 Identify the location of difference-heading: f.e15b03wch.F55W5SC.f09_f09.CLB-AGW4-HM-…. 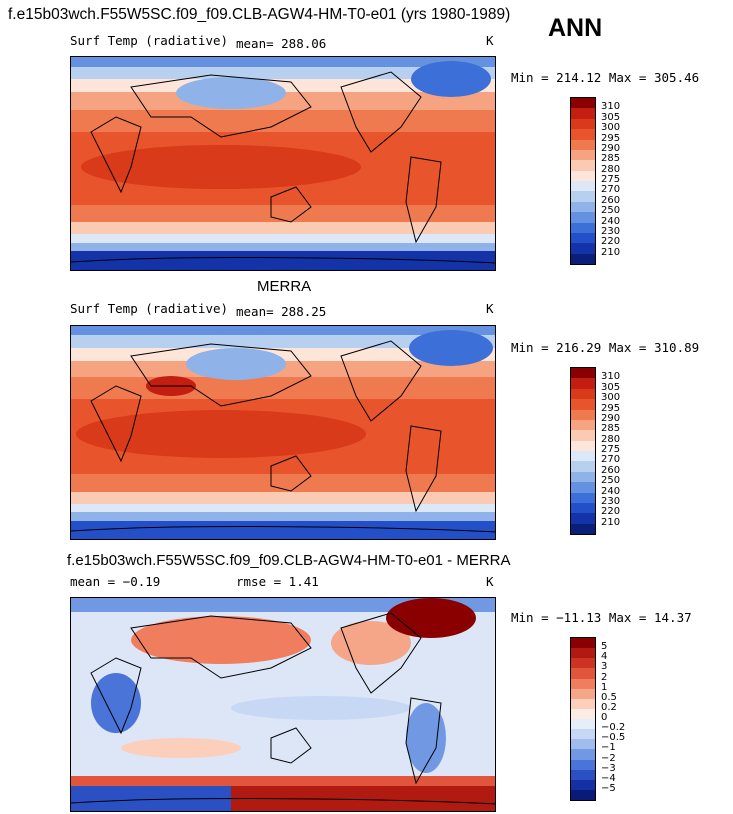
(289, 560).